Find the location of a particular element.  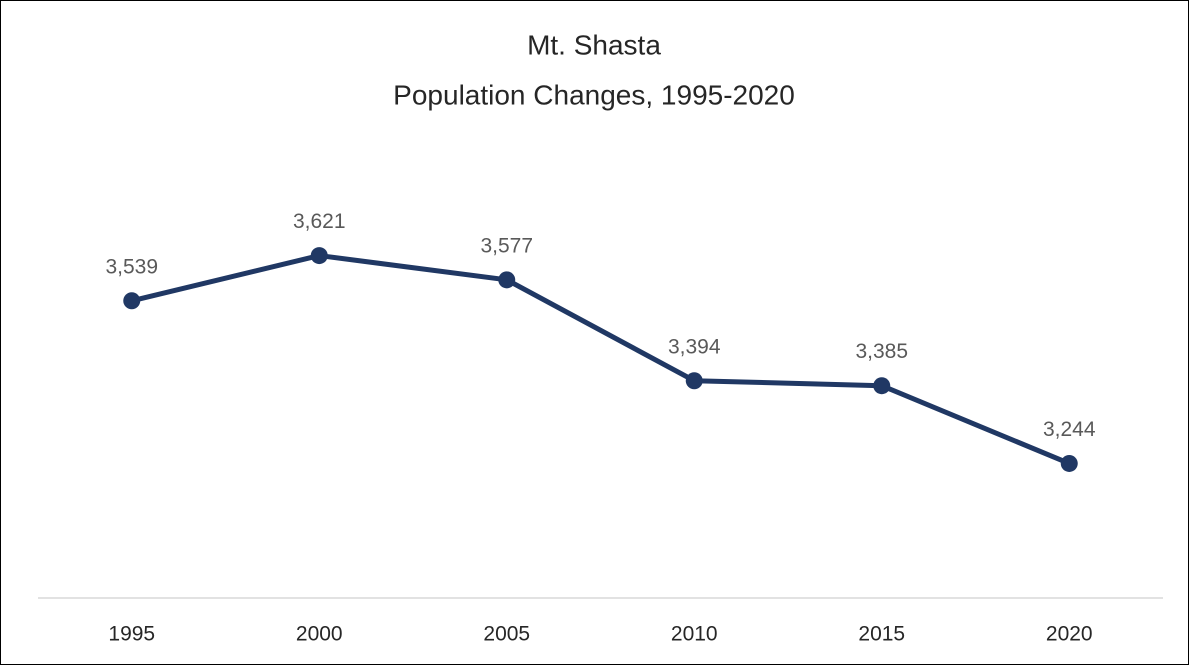

data-label: 3,621 is located at coordinates (319, 221).